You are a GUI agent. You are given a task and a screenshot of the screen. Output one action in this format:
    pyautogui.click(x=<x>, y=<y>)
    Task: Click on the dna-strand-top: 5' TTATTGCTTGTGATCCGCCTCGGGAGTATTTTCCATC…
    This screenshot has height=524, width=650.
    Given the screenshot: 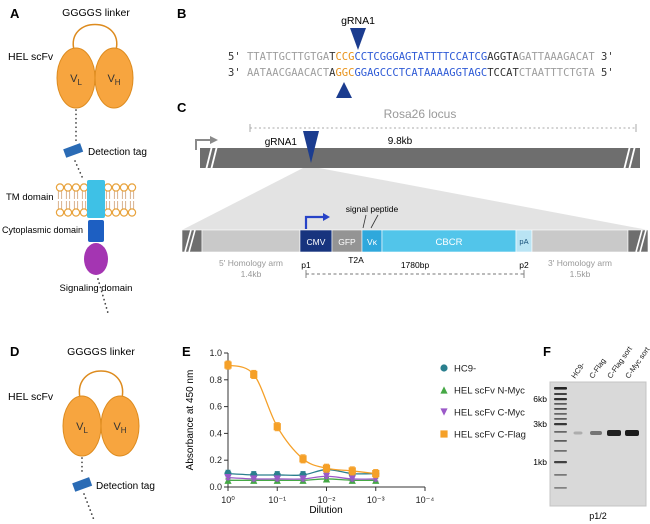 What is the action you would take?
    pyautogui.click(x=421, y=57)
    